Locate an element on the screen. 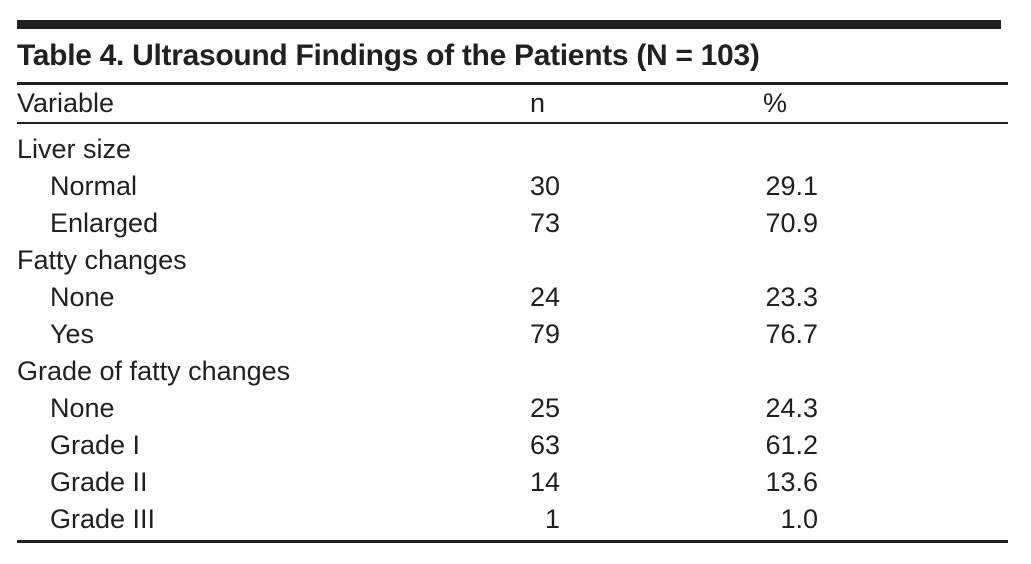 This screenshot has width=1031, height=564. row-label: Yes is located at coordinates (72, 334).